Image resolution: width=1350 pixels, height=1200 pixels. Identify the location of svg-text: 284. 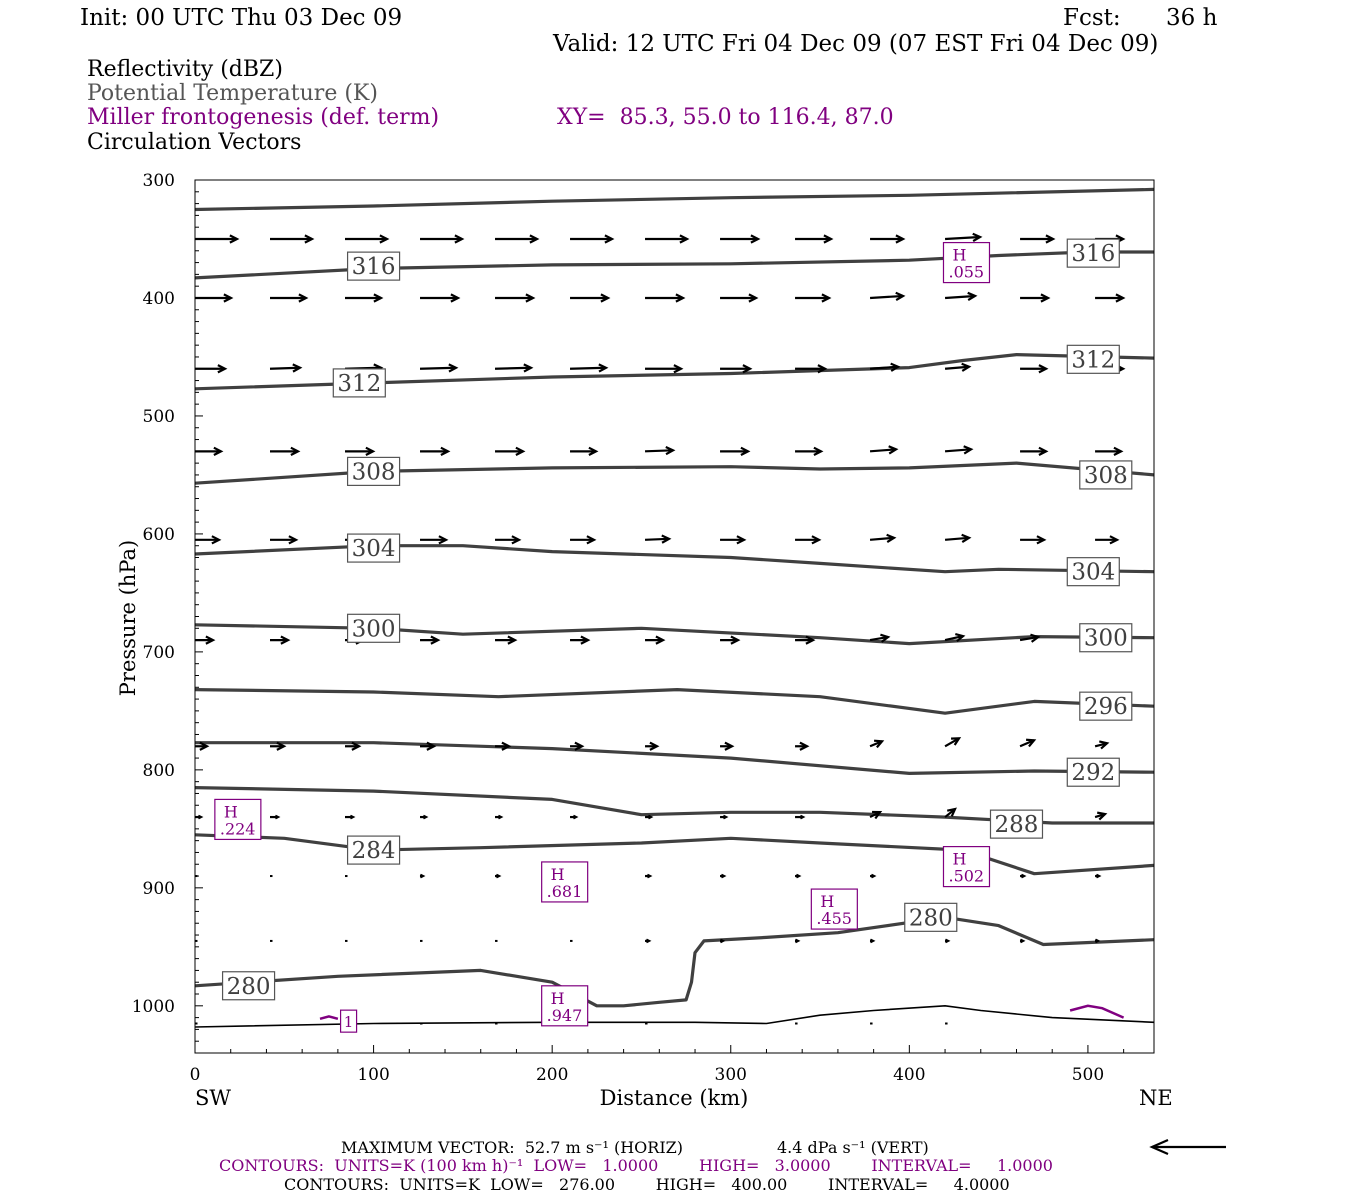
(374, 851).